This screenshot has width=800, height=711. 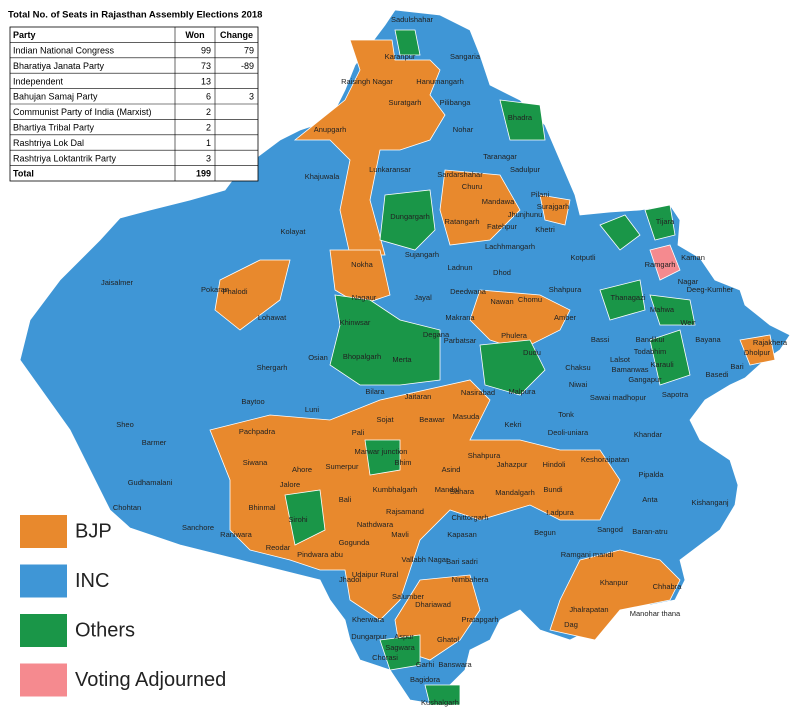 What do you see at coordinates (469, 517) in the screenshot?
I see `constituency-label: Chittorgarh` at bounding box center [469, 517].